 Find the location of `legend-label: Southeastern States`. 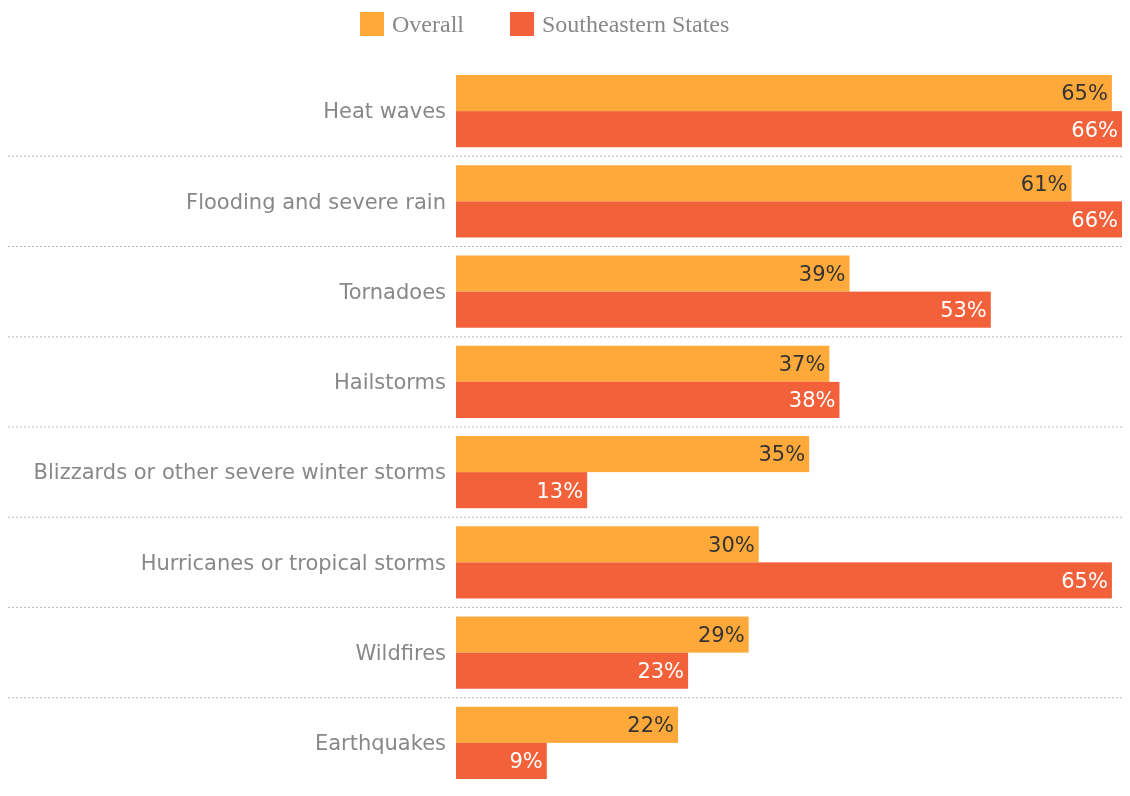

legend-label: Southeastern States is located at coordinates (636, 24).